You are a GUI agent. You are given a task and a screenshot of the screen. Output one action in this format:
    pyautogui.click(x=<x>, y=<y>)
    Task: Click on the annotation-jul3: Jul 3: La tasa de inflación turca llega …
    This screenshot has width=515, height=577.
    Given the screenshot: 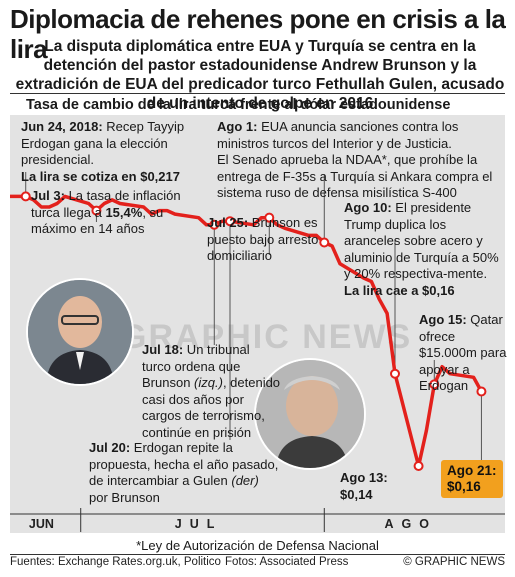 What is the action you would take?
    pyautogui.click(x=106, y=212)
    